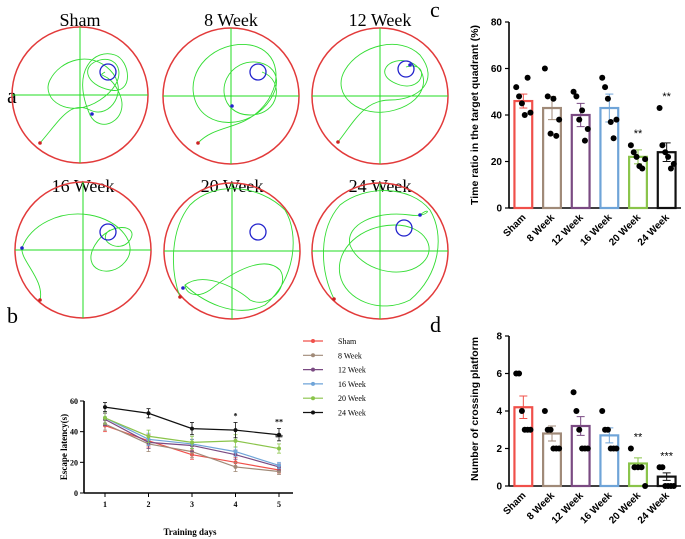 This screenshot has height=539, width=685. I want to click on x-tick-label: Sham, so click(514, 503).